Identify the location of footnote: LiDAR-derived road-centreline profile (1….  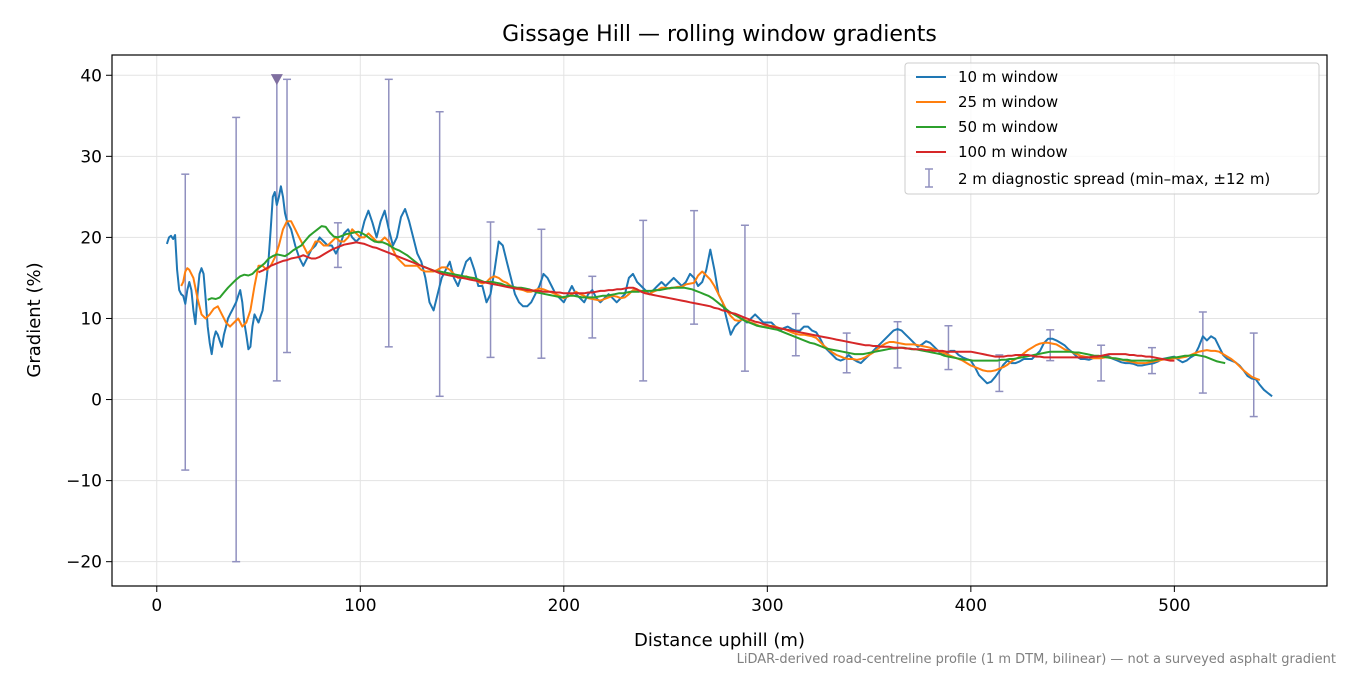
(1036, 659).